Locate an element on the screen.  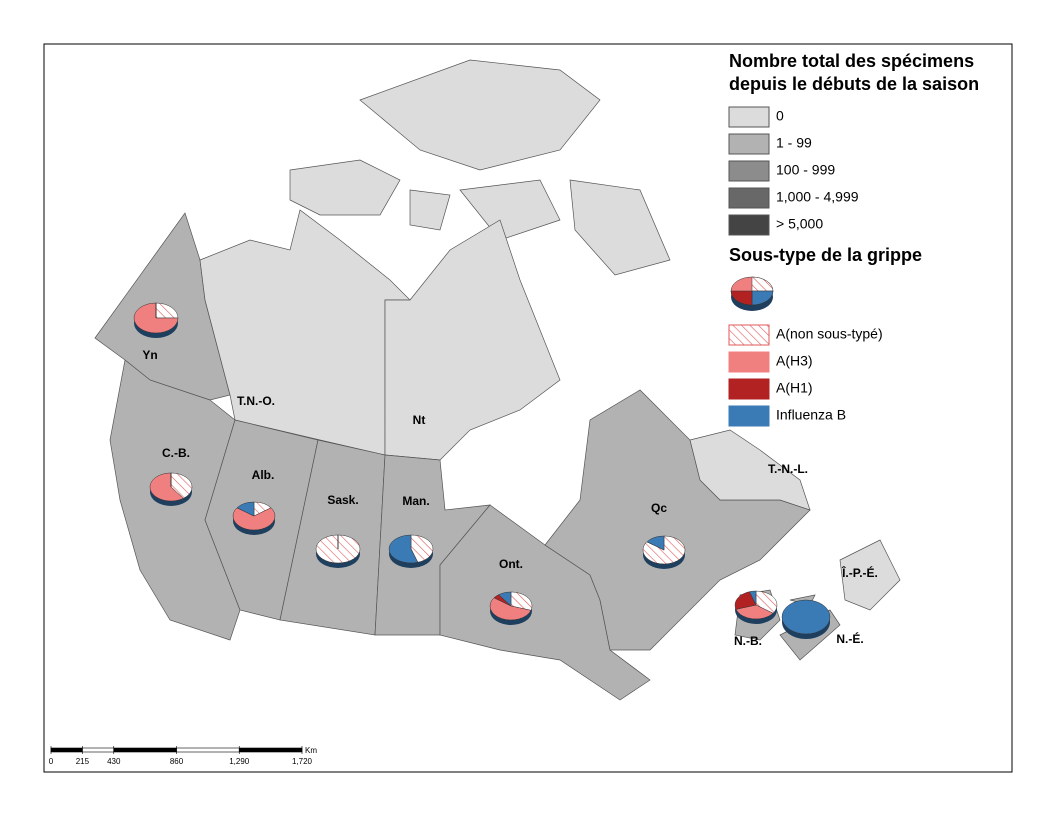
region-label: N.-É. is located at coordinates (849, 638).